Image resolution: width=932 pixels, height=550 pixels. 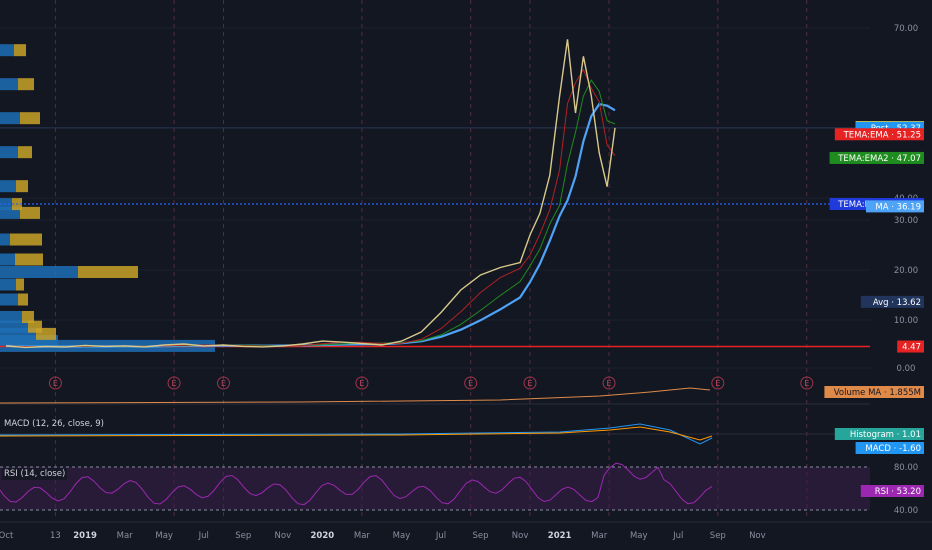 I want to click on volume-tag-bg, so click(x=874, y=392).